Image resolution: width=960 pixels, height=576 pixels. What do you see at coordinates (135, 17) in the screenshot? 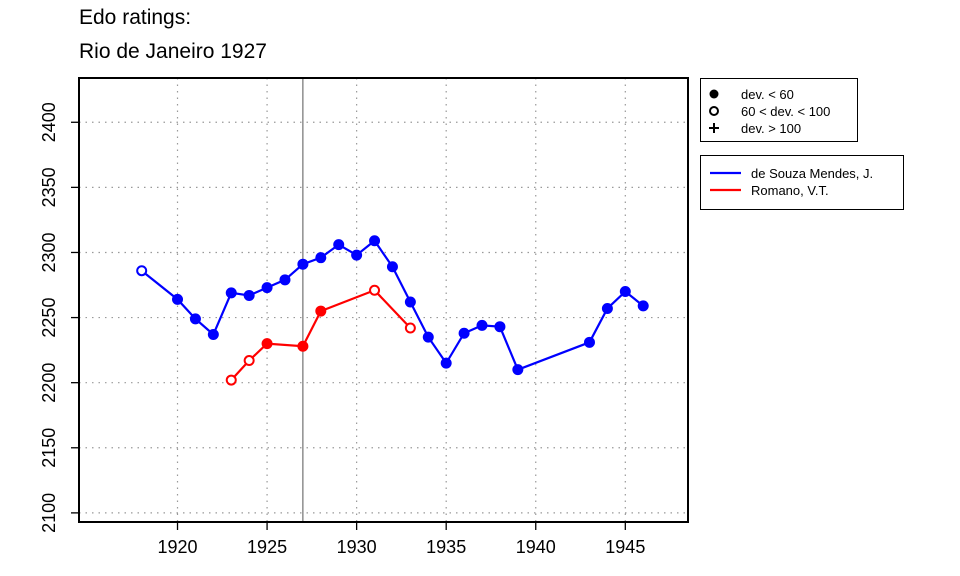
I see `chart-title-line-1: Edo ratings:` at bounding box center [135, 17].